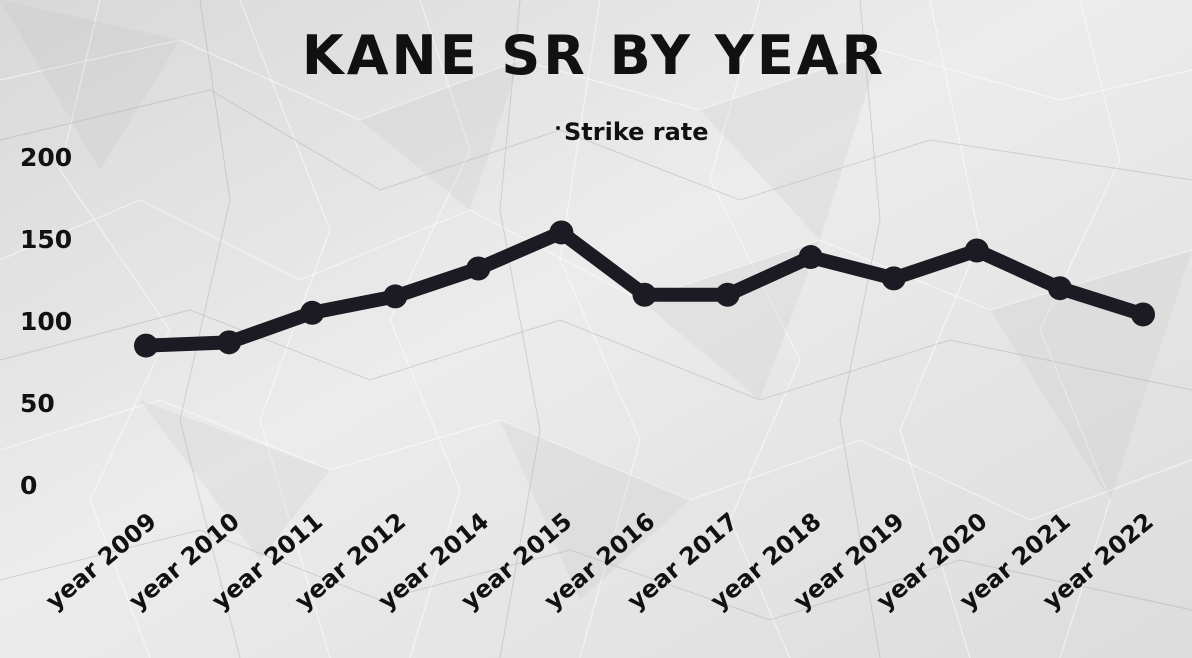  What do you see at coordinates (810, 257) in the screenshot?
I see `data-point-year-2018` at bounding box center [810, 257].